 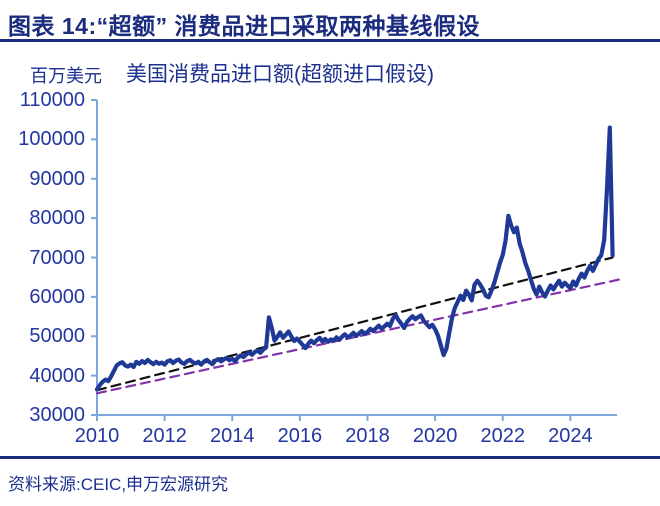 I want to click on y-tick-label: 40000, so click(x=57, y=375).